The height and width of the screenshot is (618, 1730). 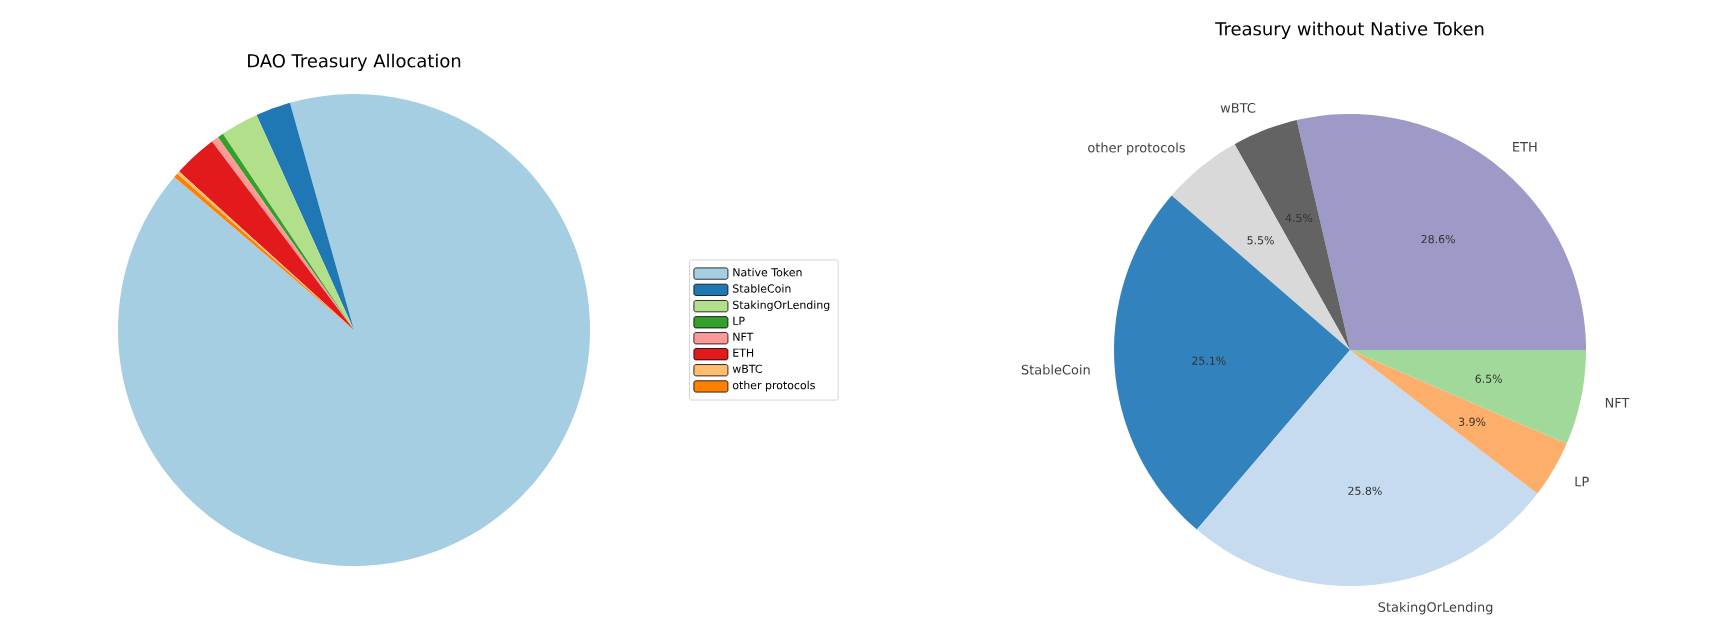 I want to click on chart-title: Treasury without Native Token, so click(x=1349, y=30).